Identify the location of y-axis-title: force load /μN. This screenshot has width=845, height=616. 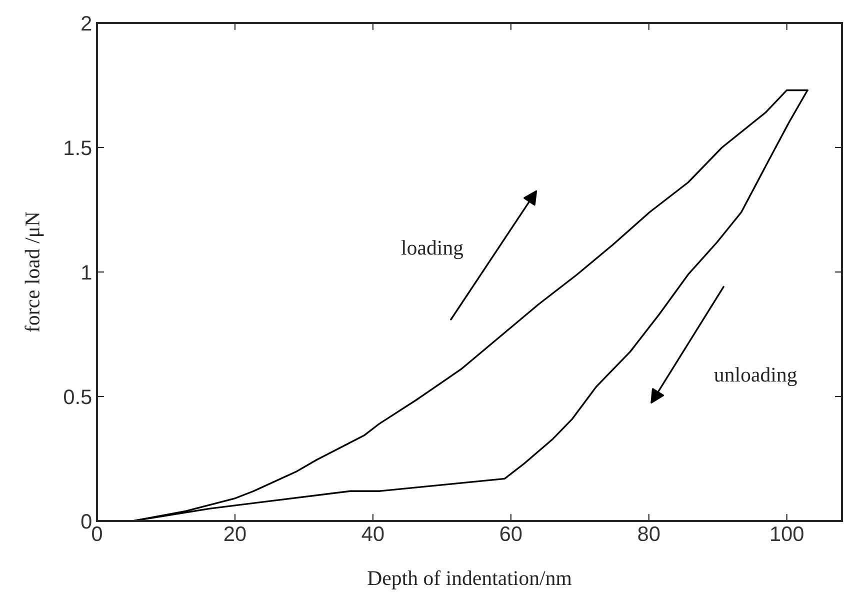
(34, 272).